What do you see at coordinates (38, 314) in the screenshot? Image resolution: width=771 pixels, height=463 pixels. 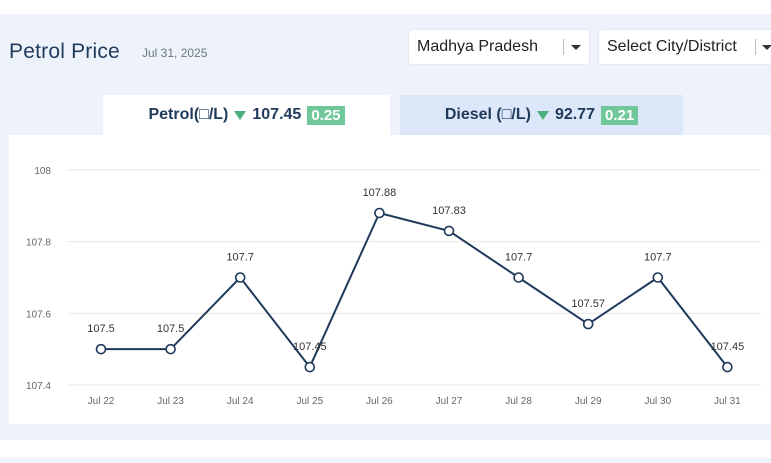 I see `y-tick-label: 107.6` at bounding box center [38, 314].